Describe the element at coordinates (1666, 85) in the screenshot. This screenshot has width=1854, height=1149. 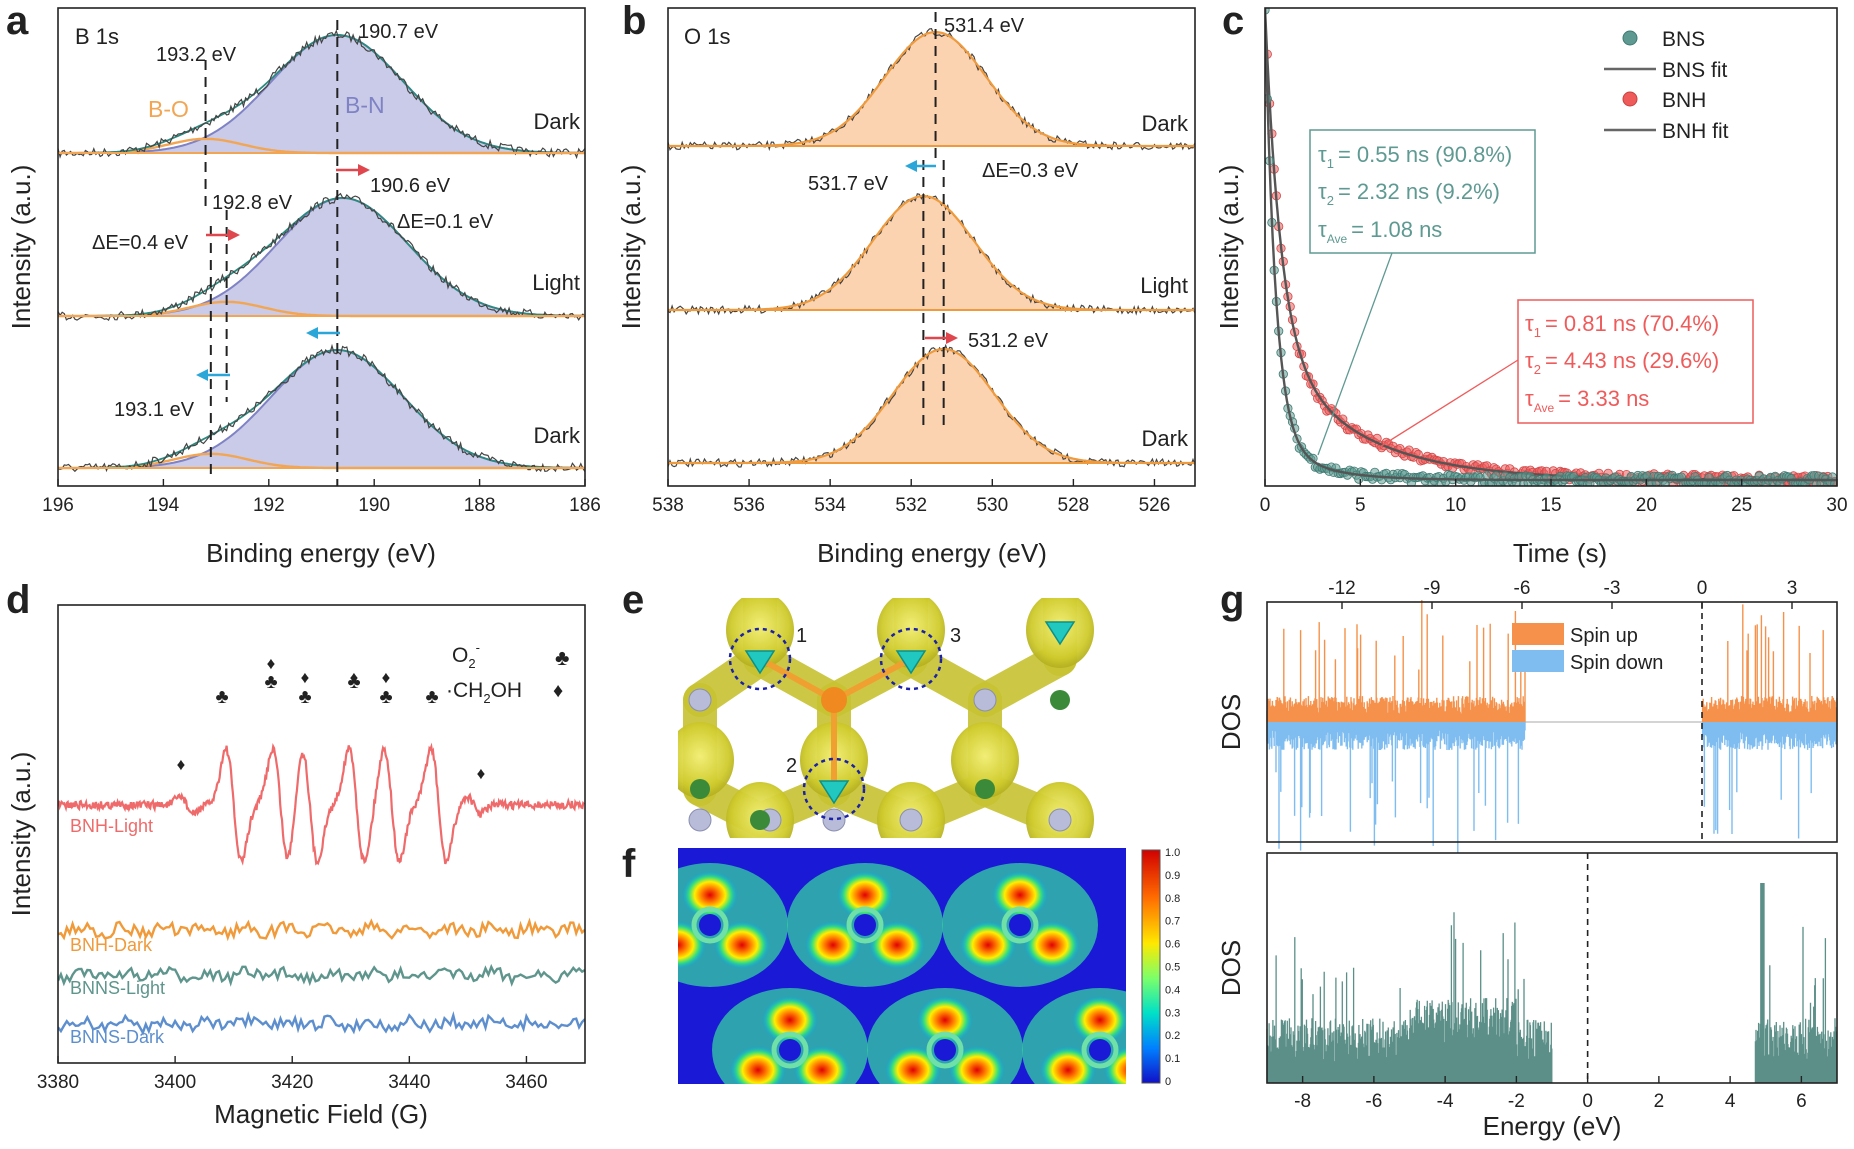
I see `panel-c-legend: BNS BNS fit BNH BNH fit` at that location.